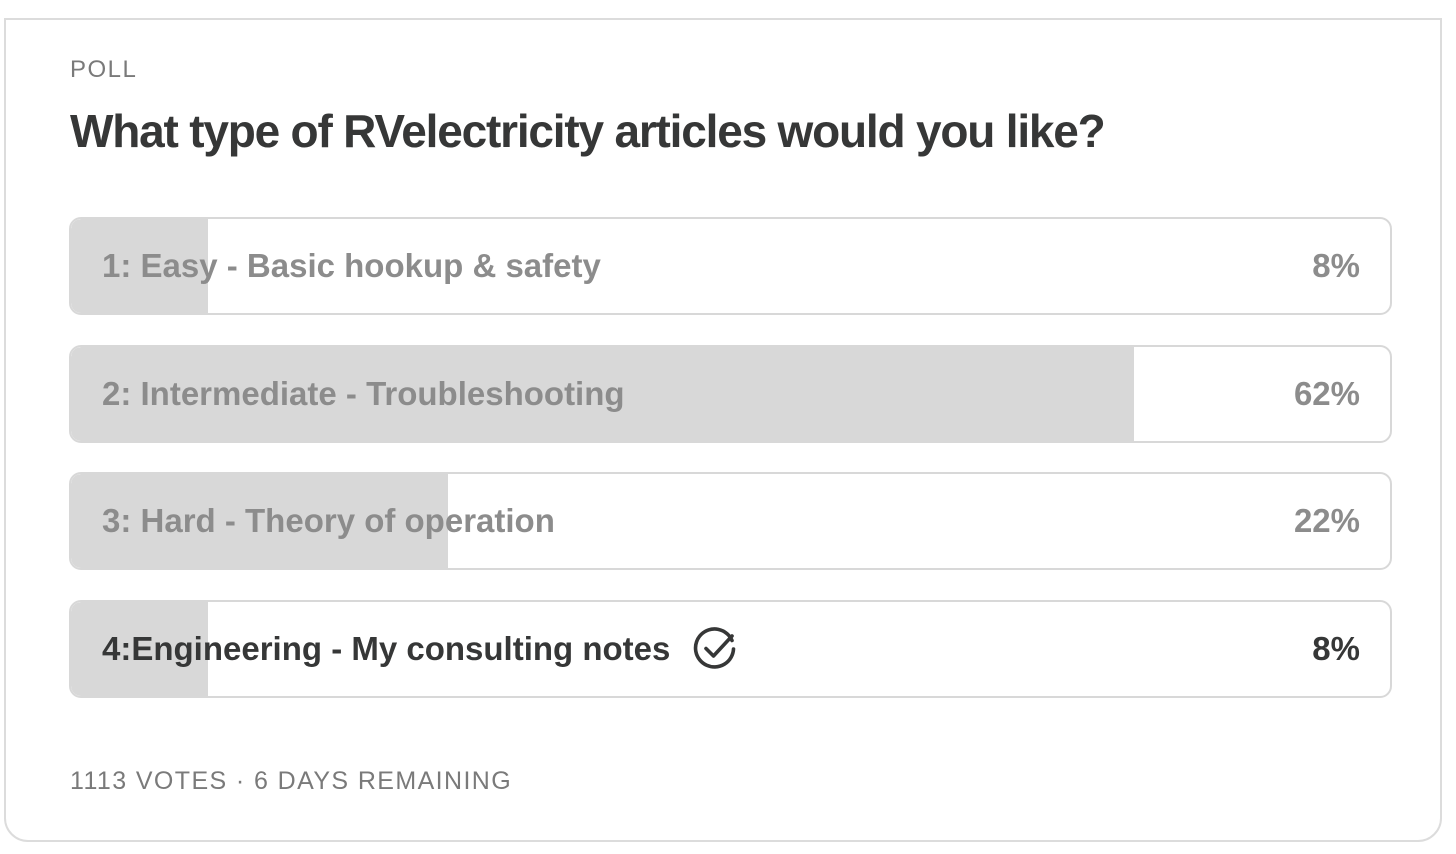 This screenshot has height=854, width=1456. Describe the element at coordinates (1326, 520) in the screenshot. I see `poll-option-percent: 22%` at that location.